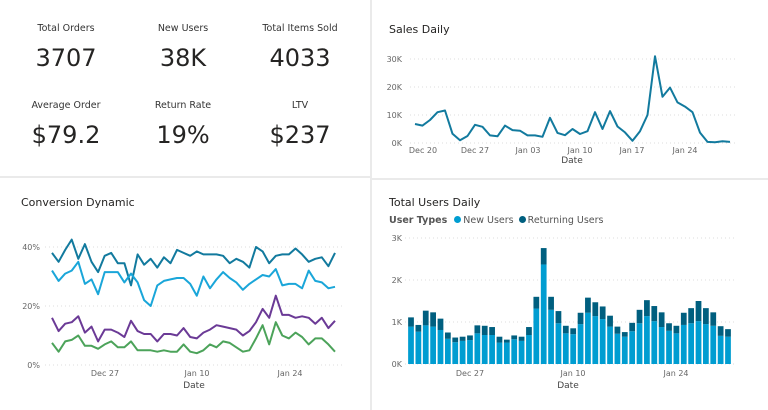 The width and height of the screenshot is (768, 410). Describe the element at coordinates (300, 28) in the screenshot. I see `kpi-label: Total Items Sold` at that location.